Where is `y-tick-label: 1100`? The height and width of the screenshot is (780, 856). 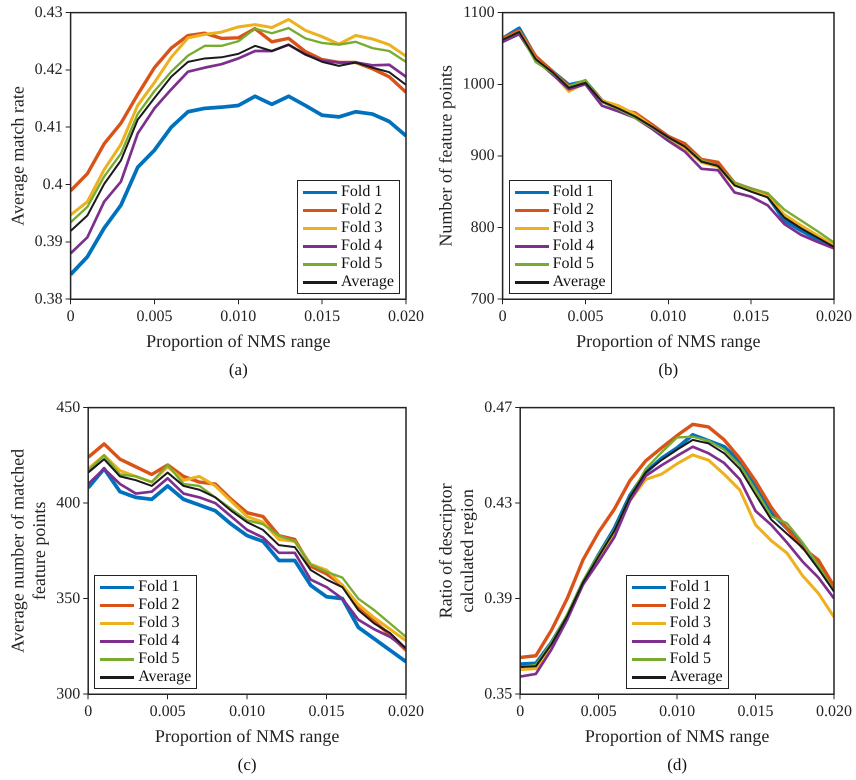
y-tick-label: 1100 is located at coordinates (479, 12).